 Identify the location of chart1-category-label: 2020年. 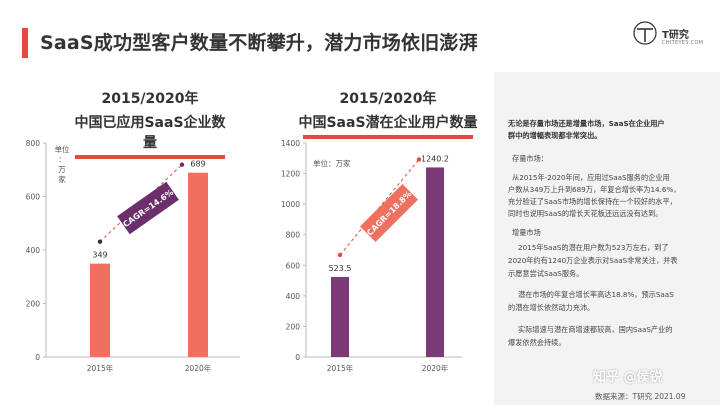
(198, 368).